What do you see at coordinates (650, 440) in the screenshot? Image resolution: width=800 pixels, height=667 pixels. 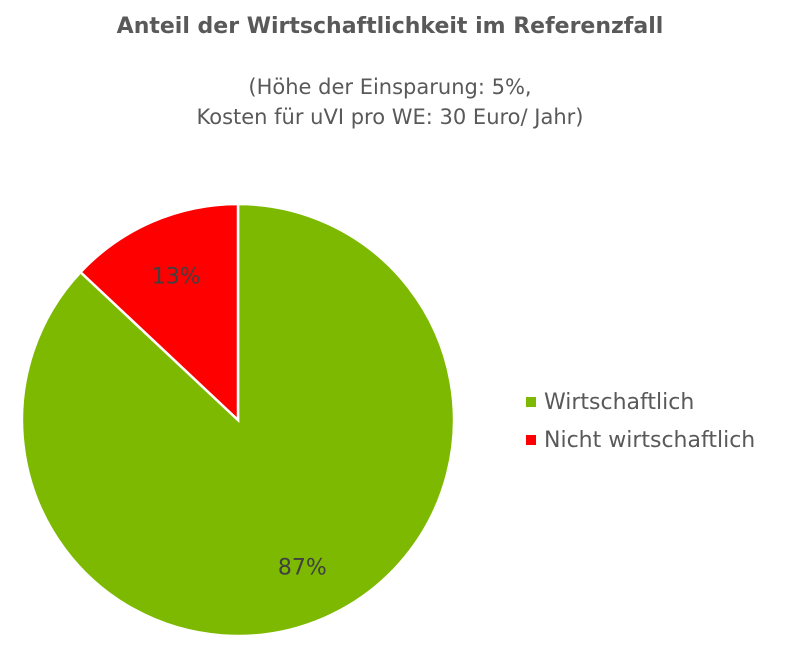 I see `legend-label-nicht-wirtschaftlich: Nicht wirtschaftlich` at bounding box center [650, 440].